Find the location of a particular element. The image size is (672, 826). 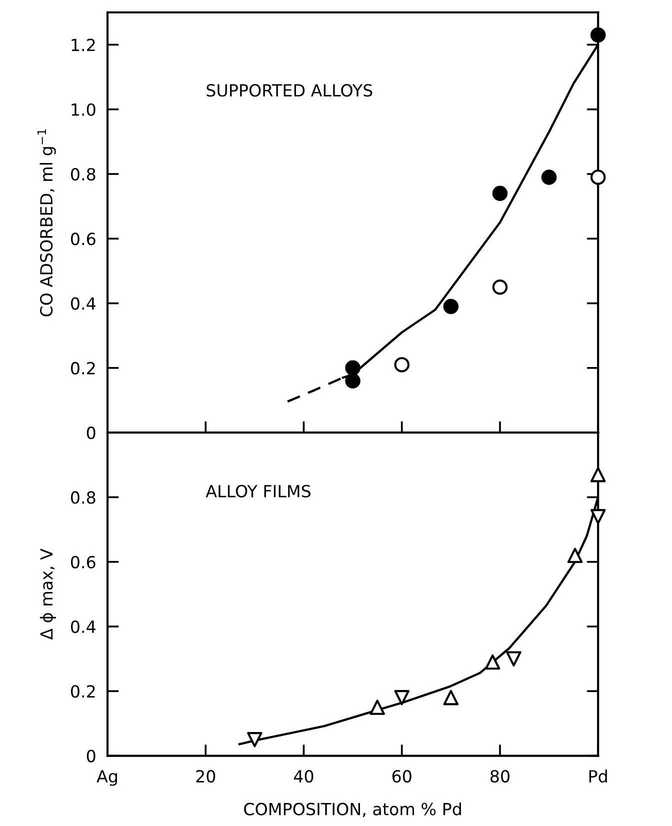

x-axis-title: COMPOSITION, atom % Pd is located at coordinates (352, 810).